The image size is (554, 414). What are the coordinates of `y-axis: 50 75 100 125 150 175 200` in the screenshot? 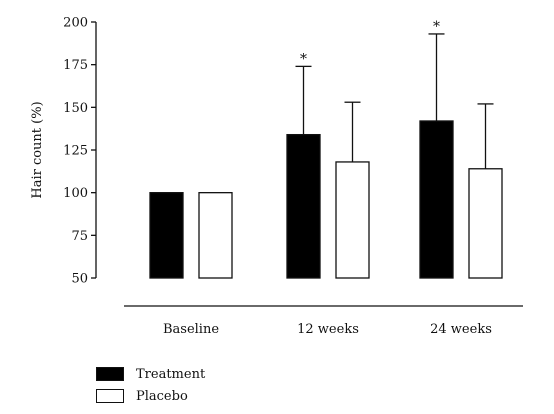 It's located at (80, 151).